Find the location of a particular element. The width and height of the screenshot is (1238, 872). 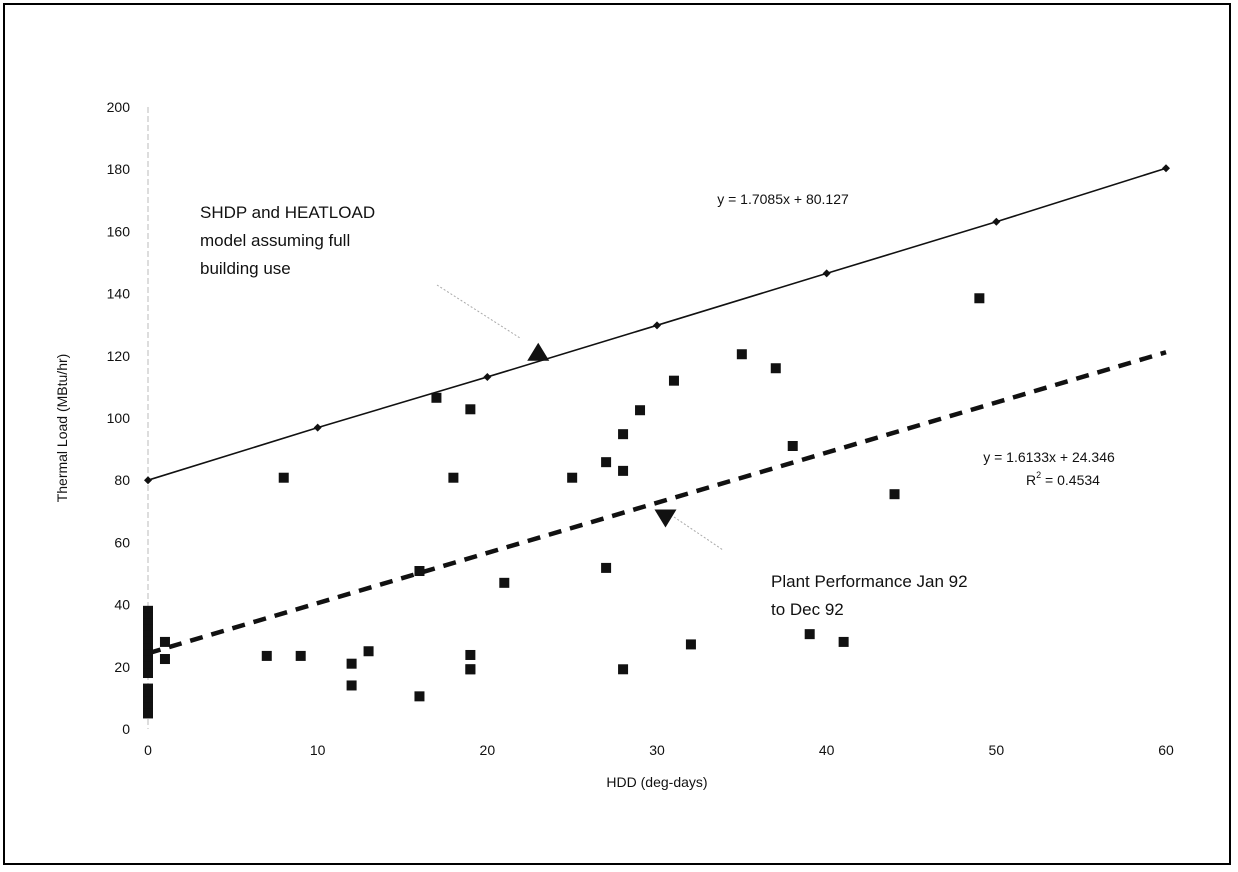

x-tick-label: 60 is located at coordinates (1166, 750).